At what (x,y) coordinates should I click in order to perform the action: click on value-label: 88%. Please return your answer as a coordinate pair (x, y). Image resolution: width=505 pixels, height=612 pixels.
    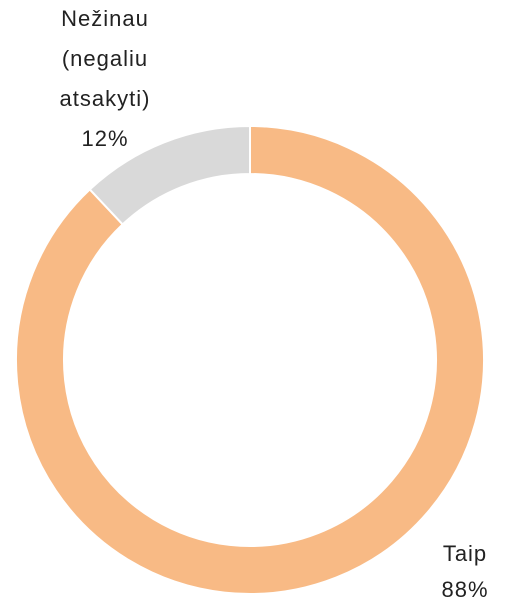
    Looking at the image, I should click on (464, 589).